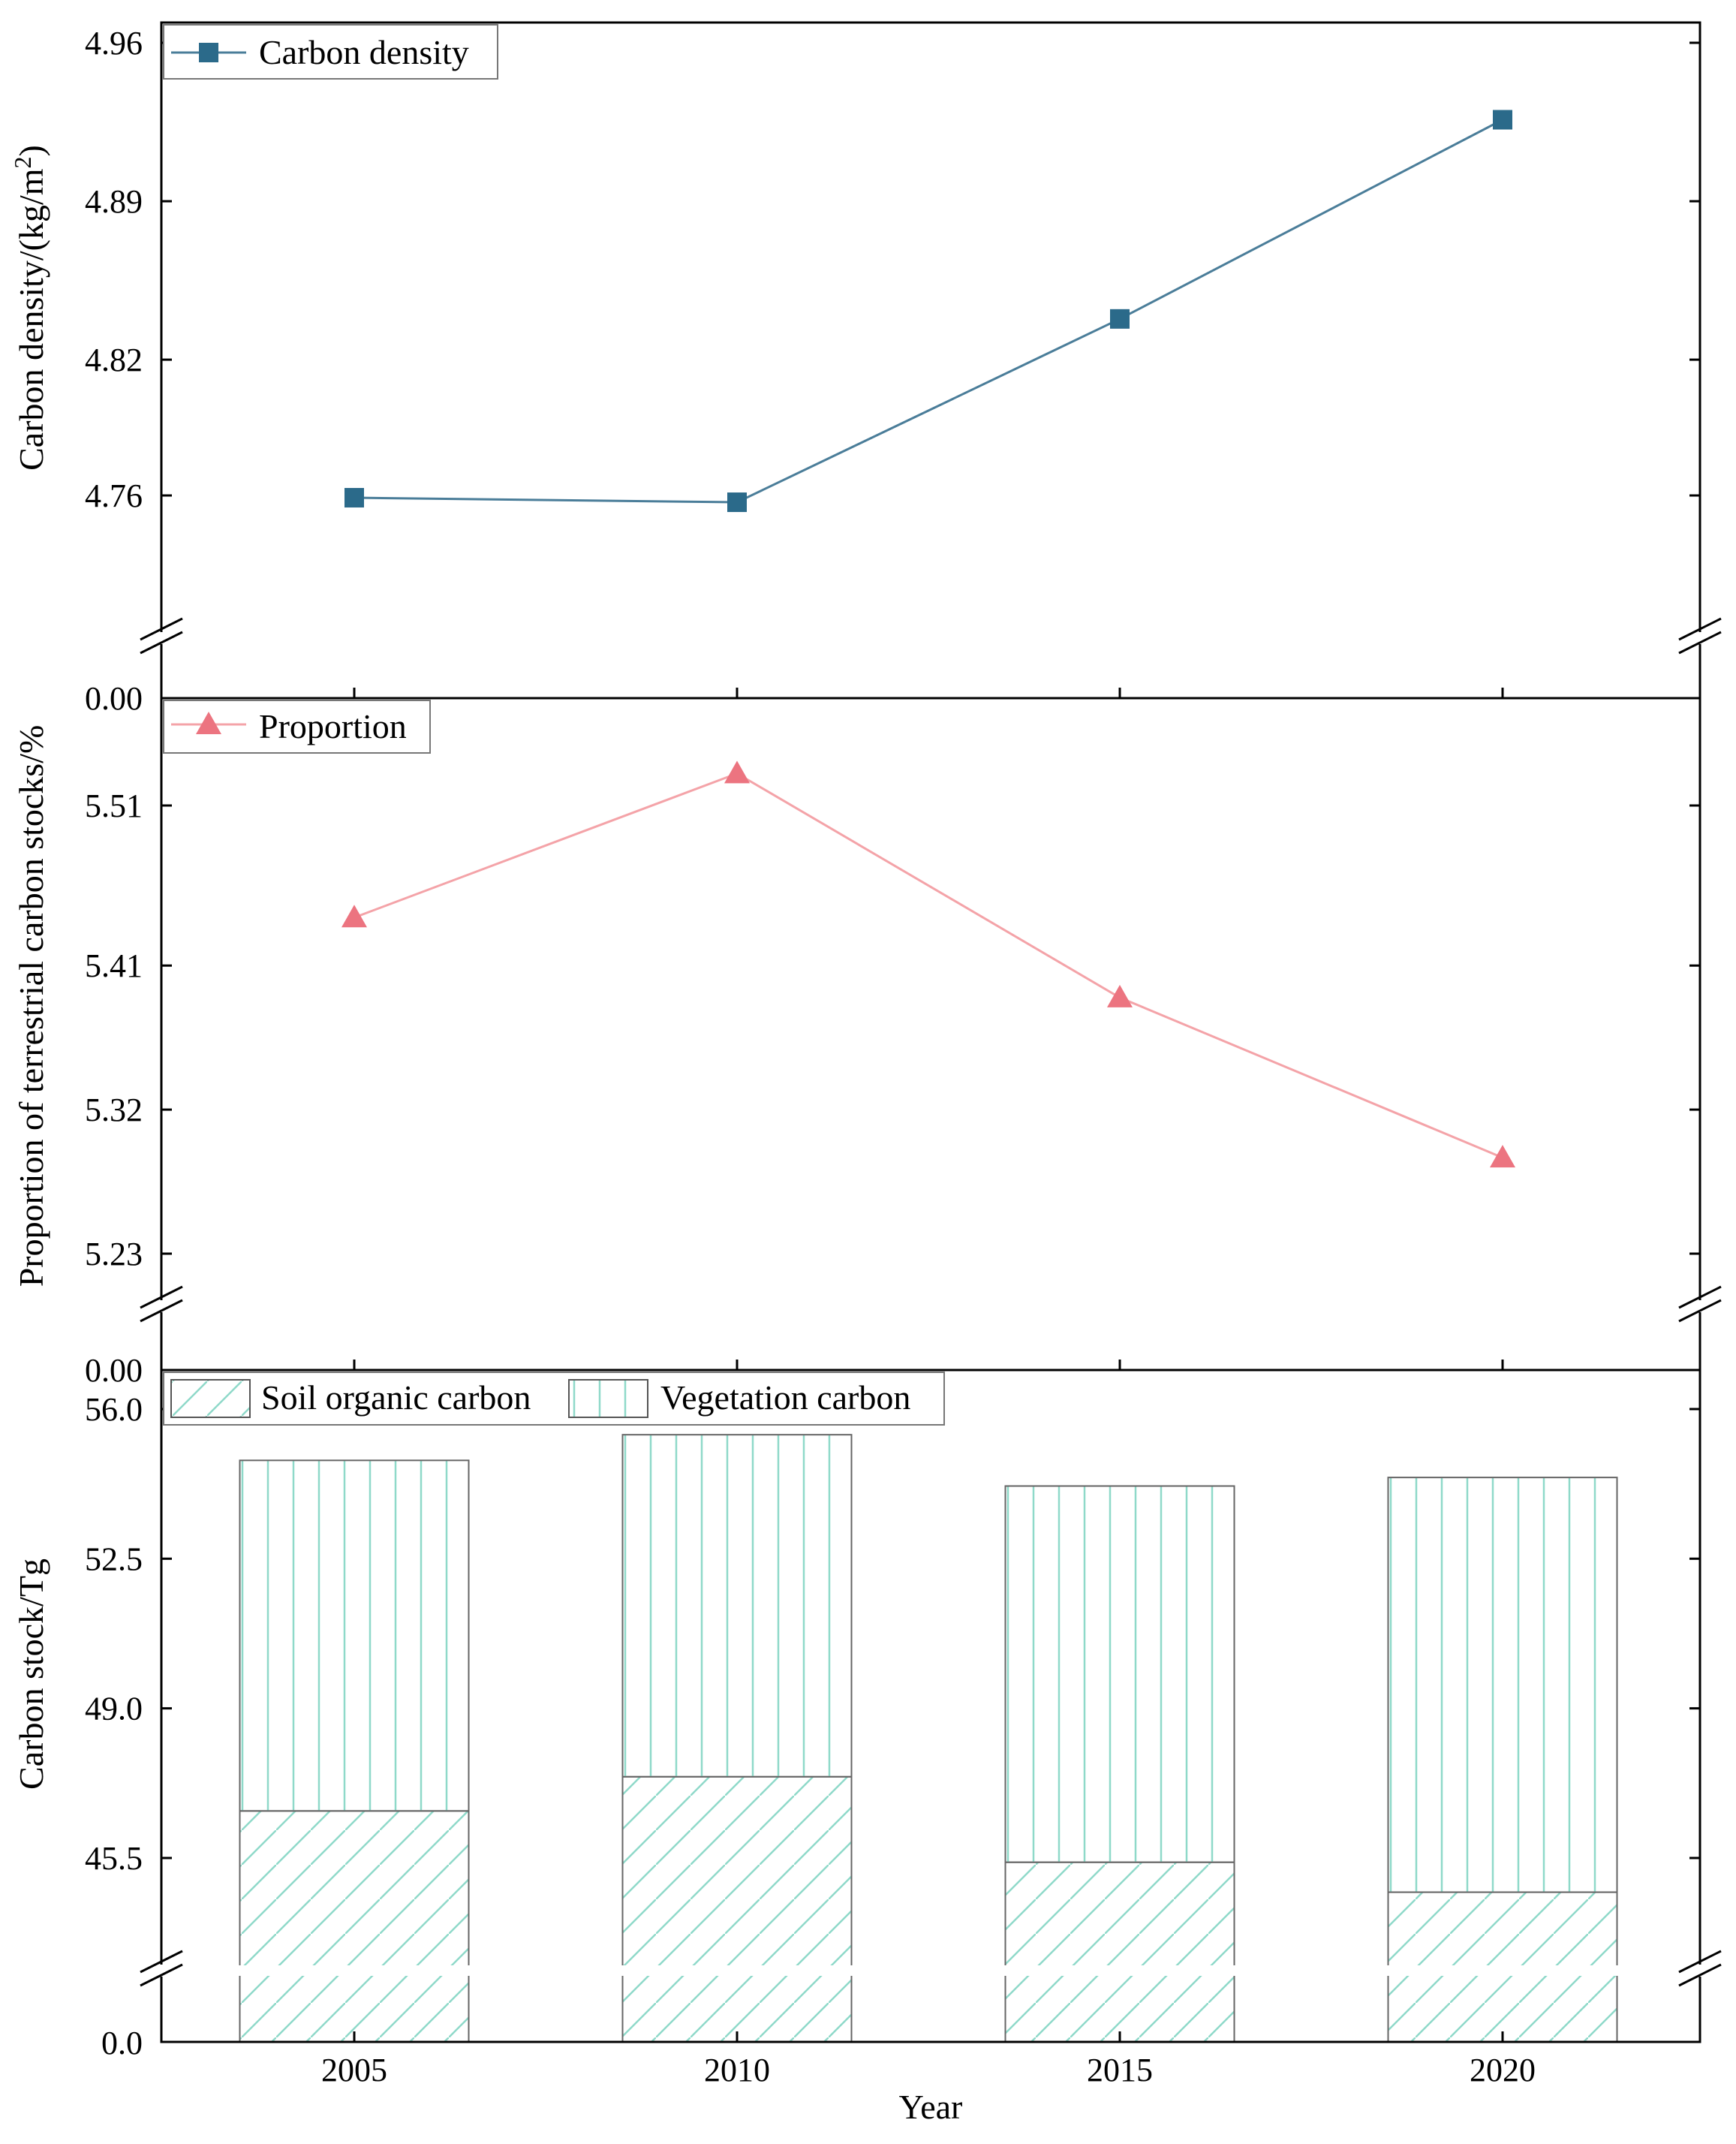 Image resolution: width=1736 pixels, height=2144 pixels. I want to click on stock-xticks: 2005 2010 2015 2020, so click(928, 2070).